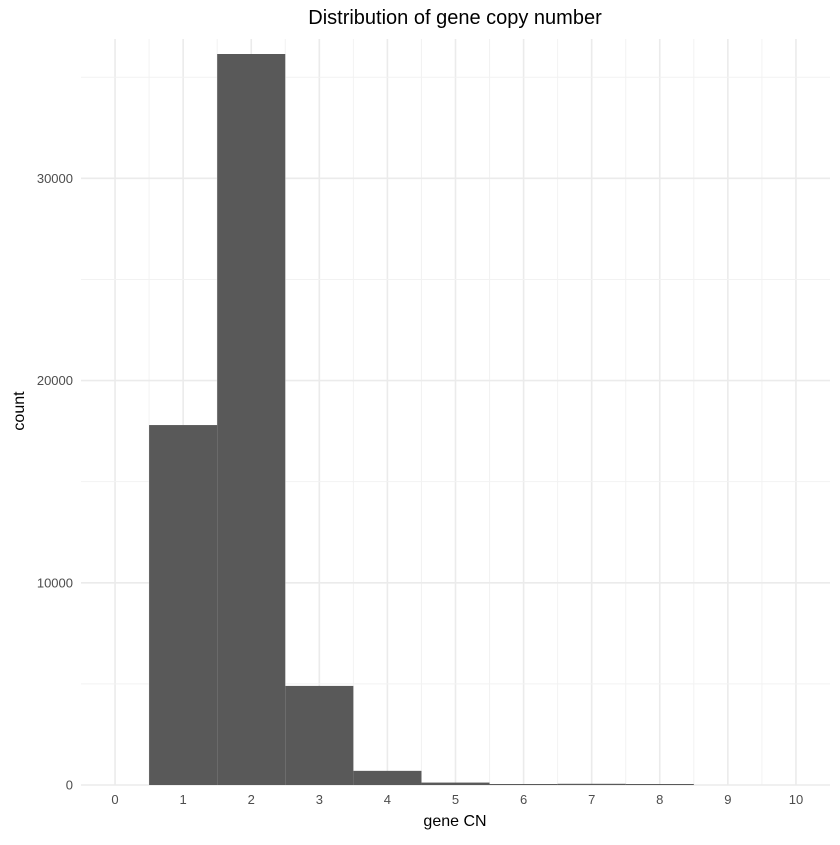 The width and height of the screenshot is (840, 845). I want to click on x-tick-label: 1, so click(183, 799).